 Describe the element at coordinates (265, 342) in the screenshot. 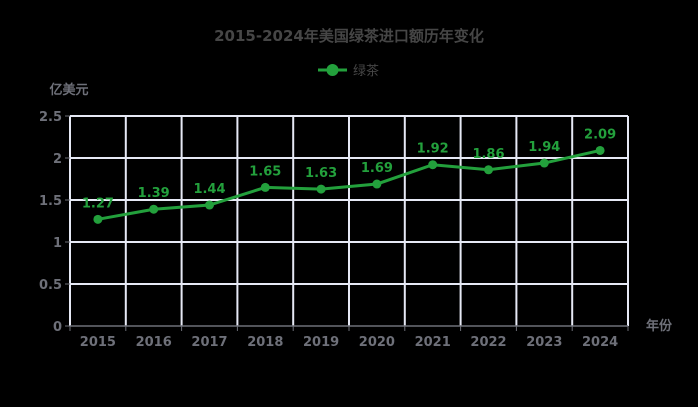

I see `x-tick-label: 2018` at that location.